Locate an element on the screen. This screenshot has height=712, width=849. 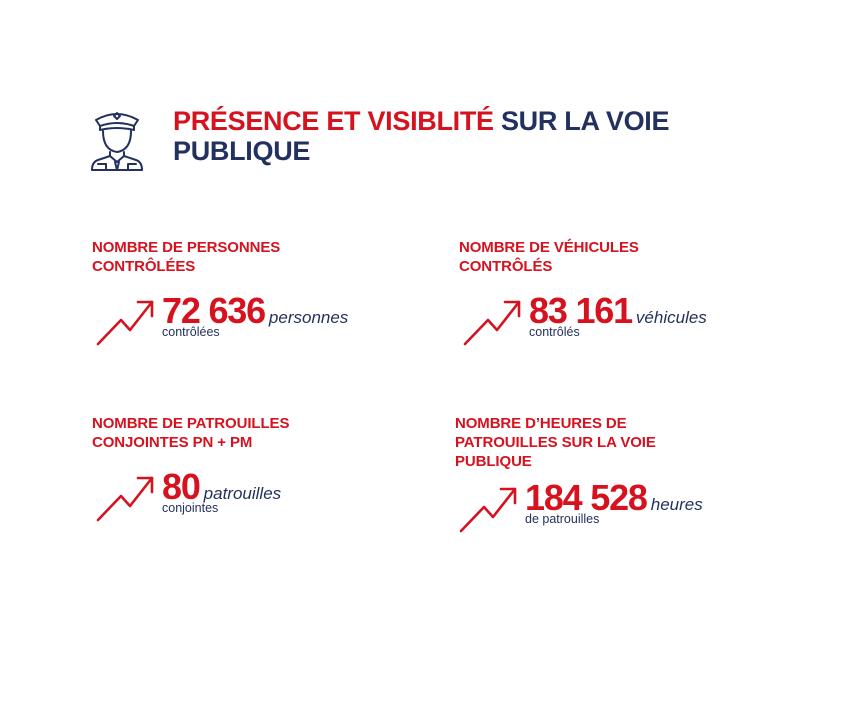
stat-row: 80 patrouilles conjointes is located at coordinates (212, 498).